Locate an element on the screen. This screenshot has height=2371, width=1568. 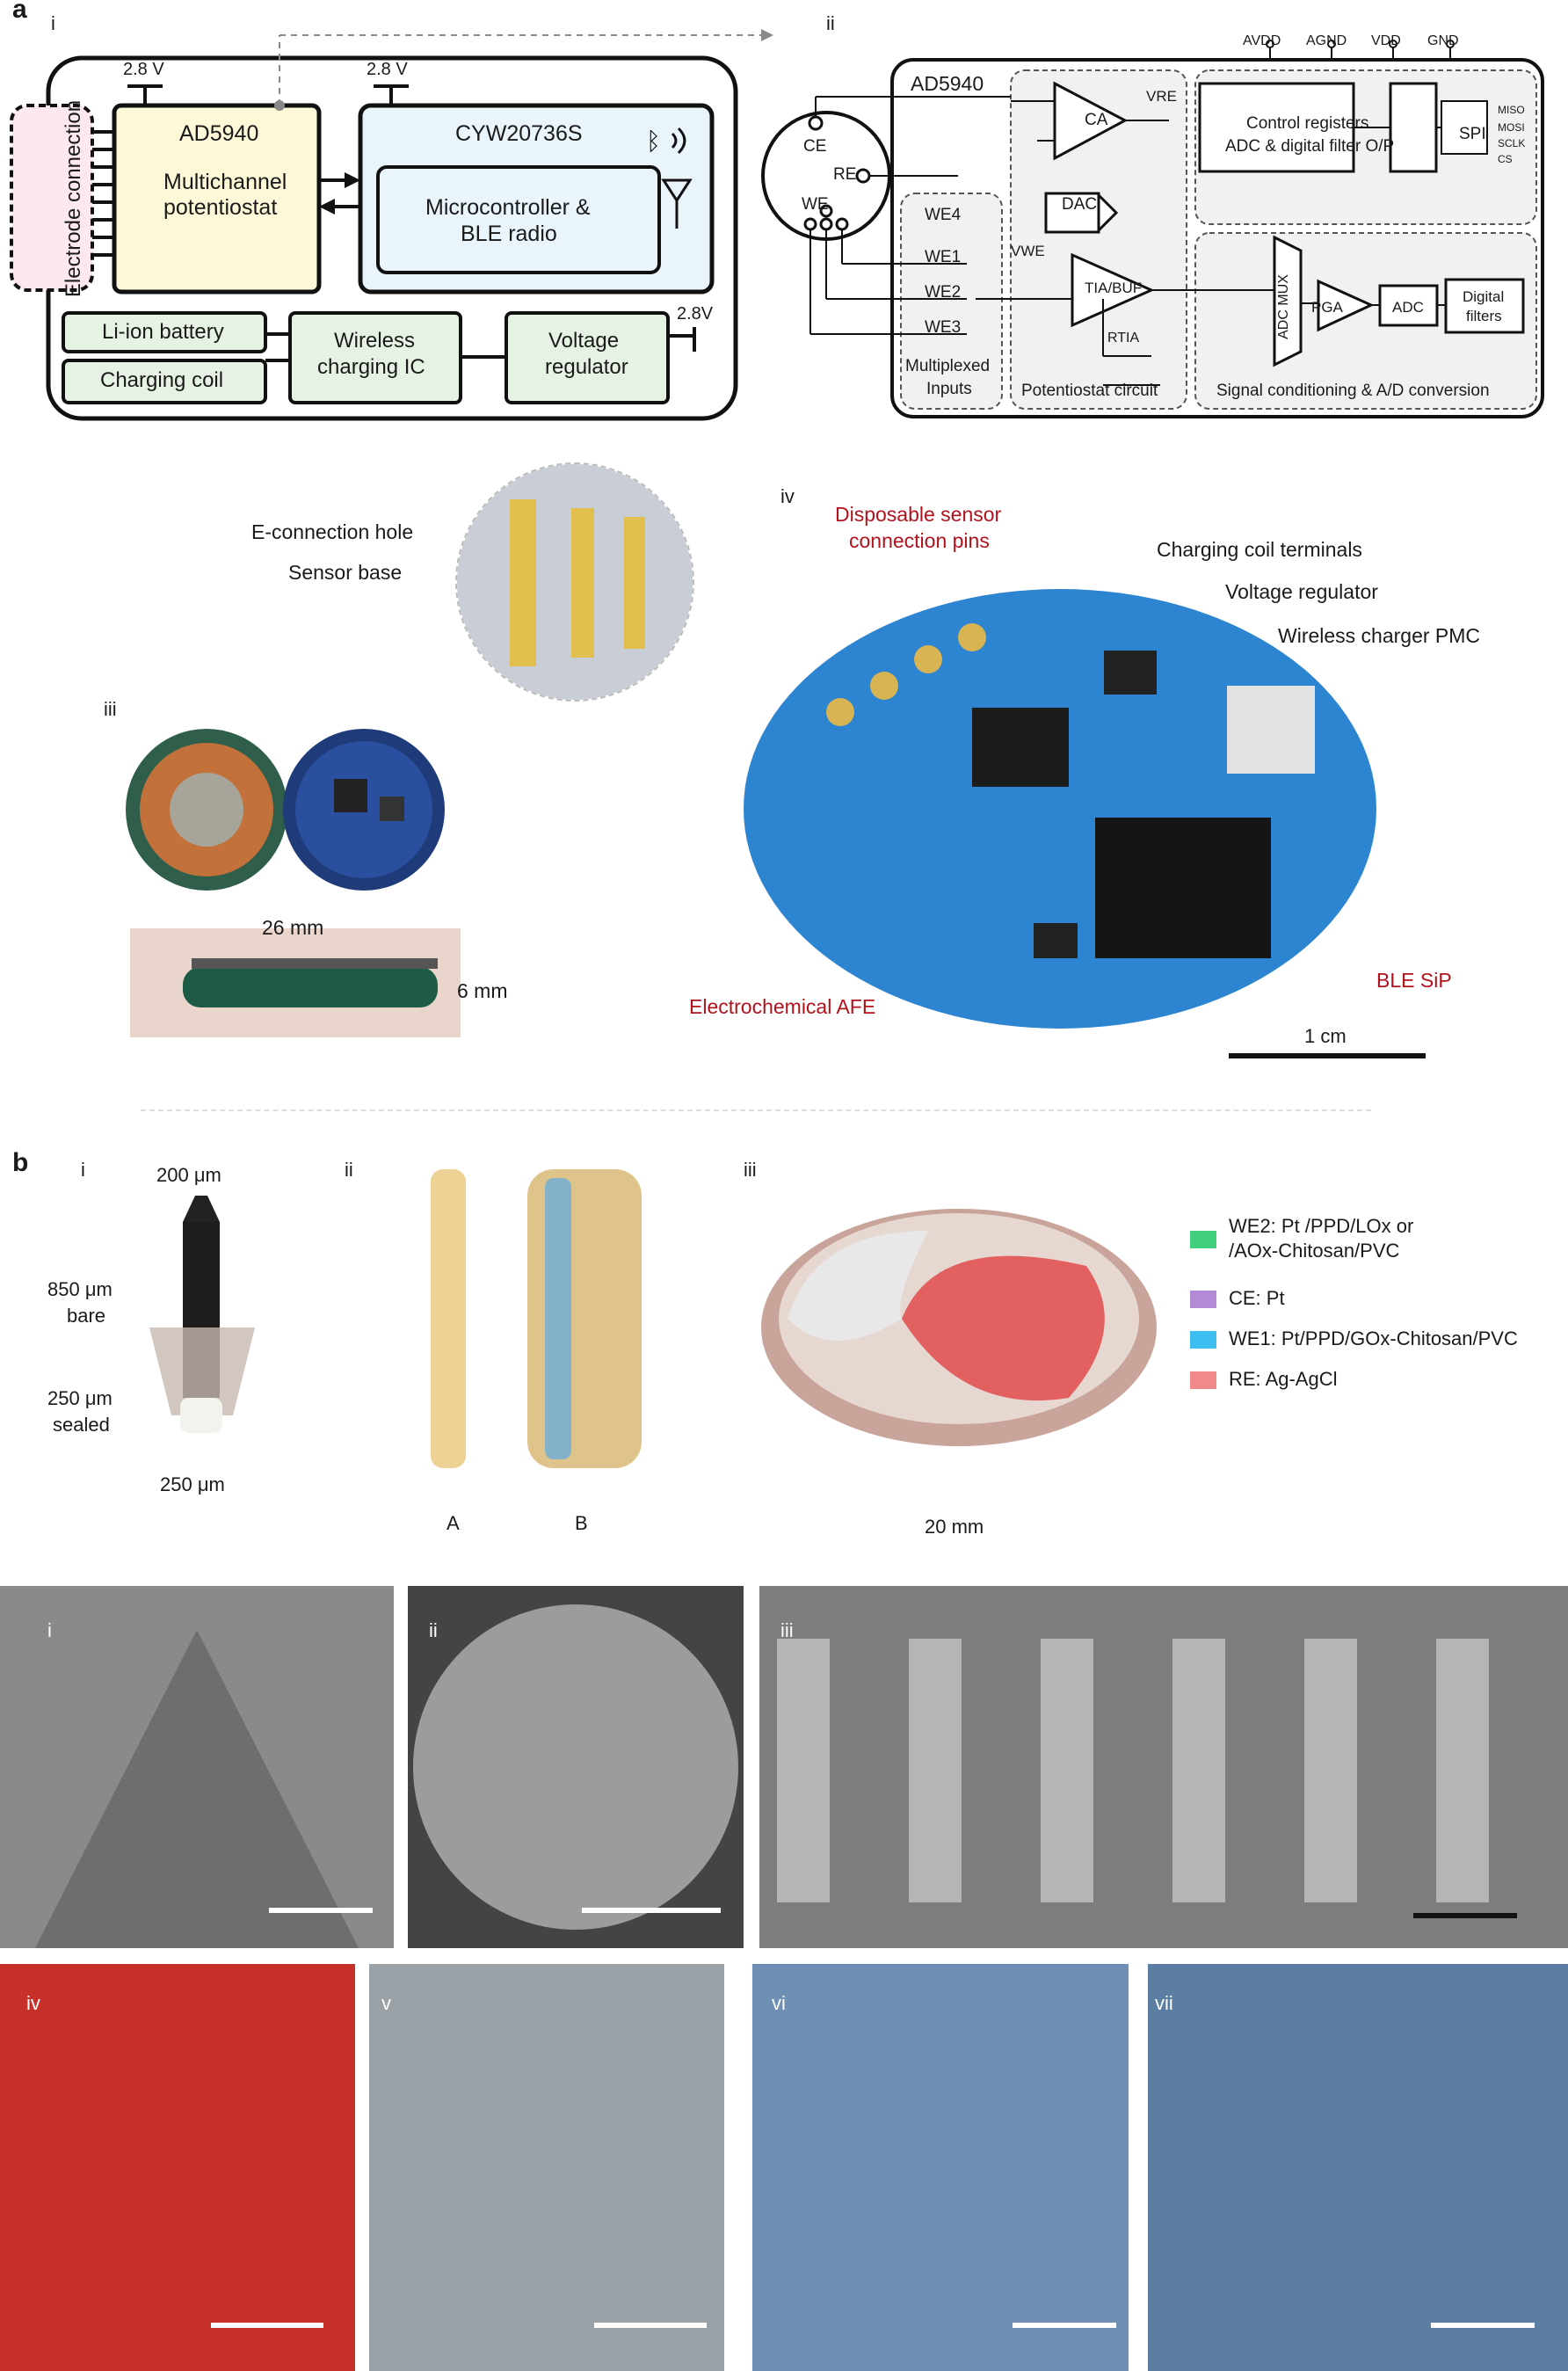
digital-filters-line1: Digital is located at coordinates (1484, 296).